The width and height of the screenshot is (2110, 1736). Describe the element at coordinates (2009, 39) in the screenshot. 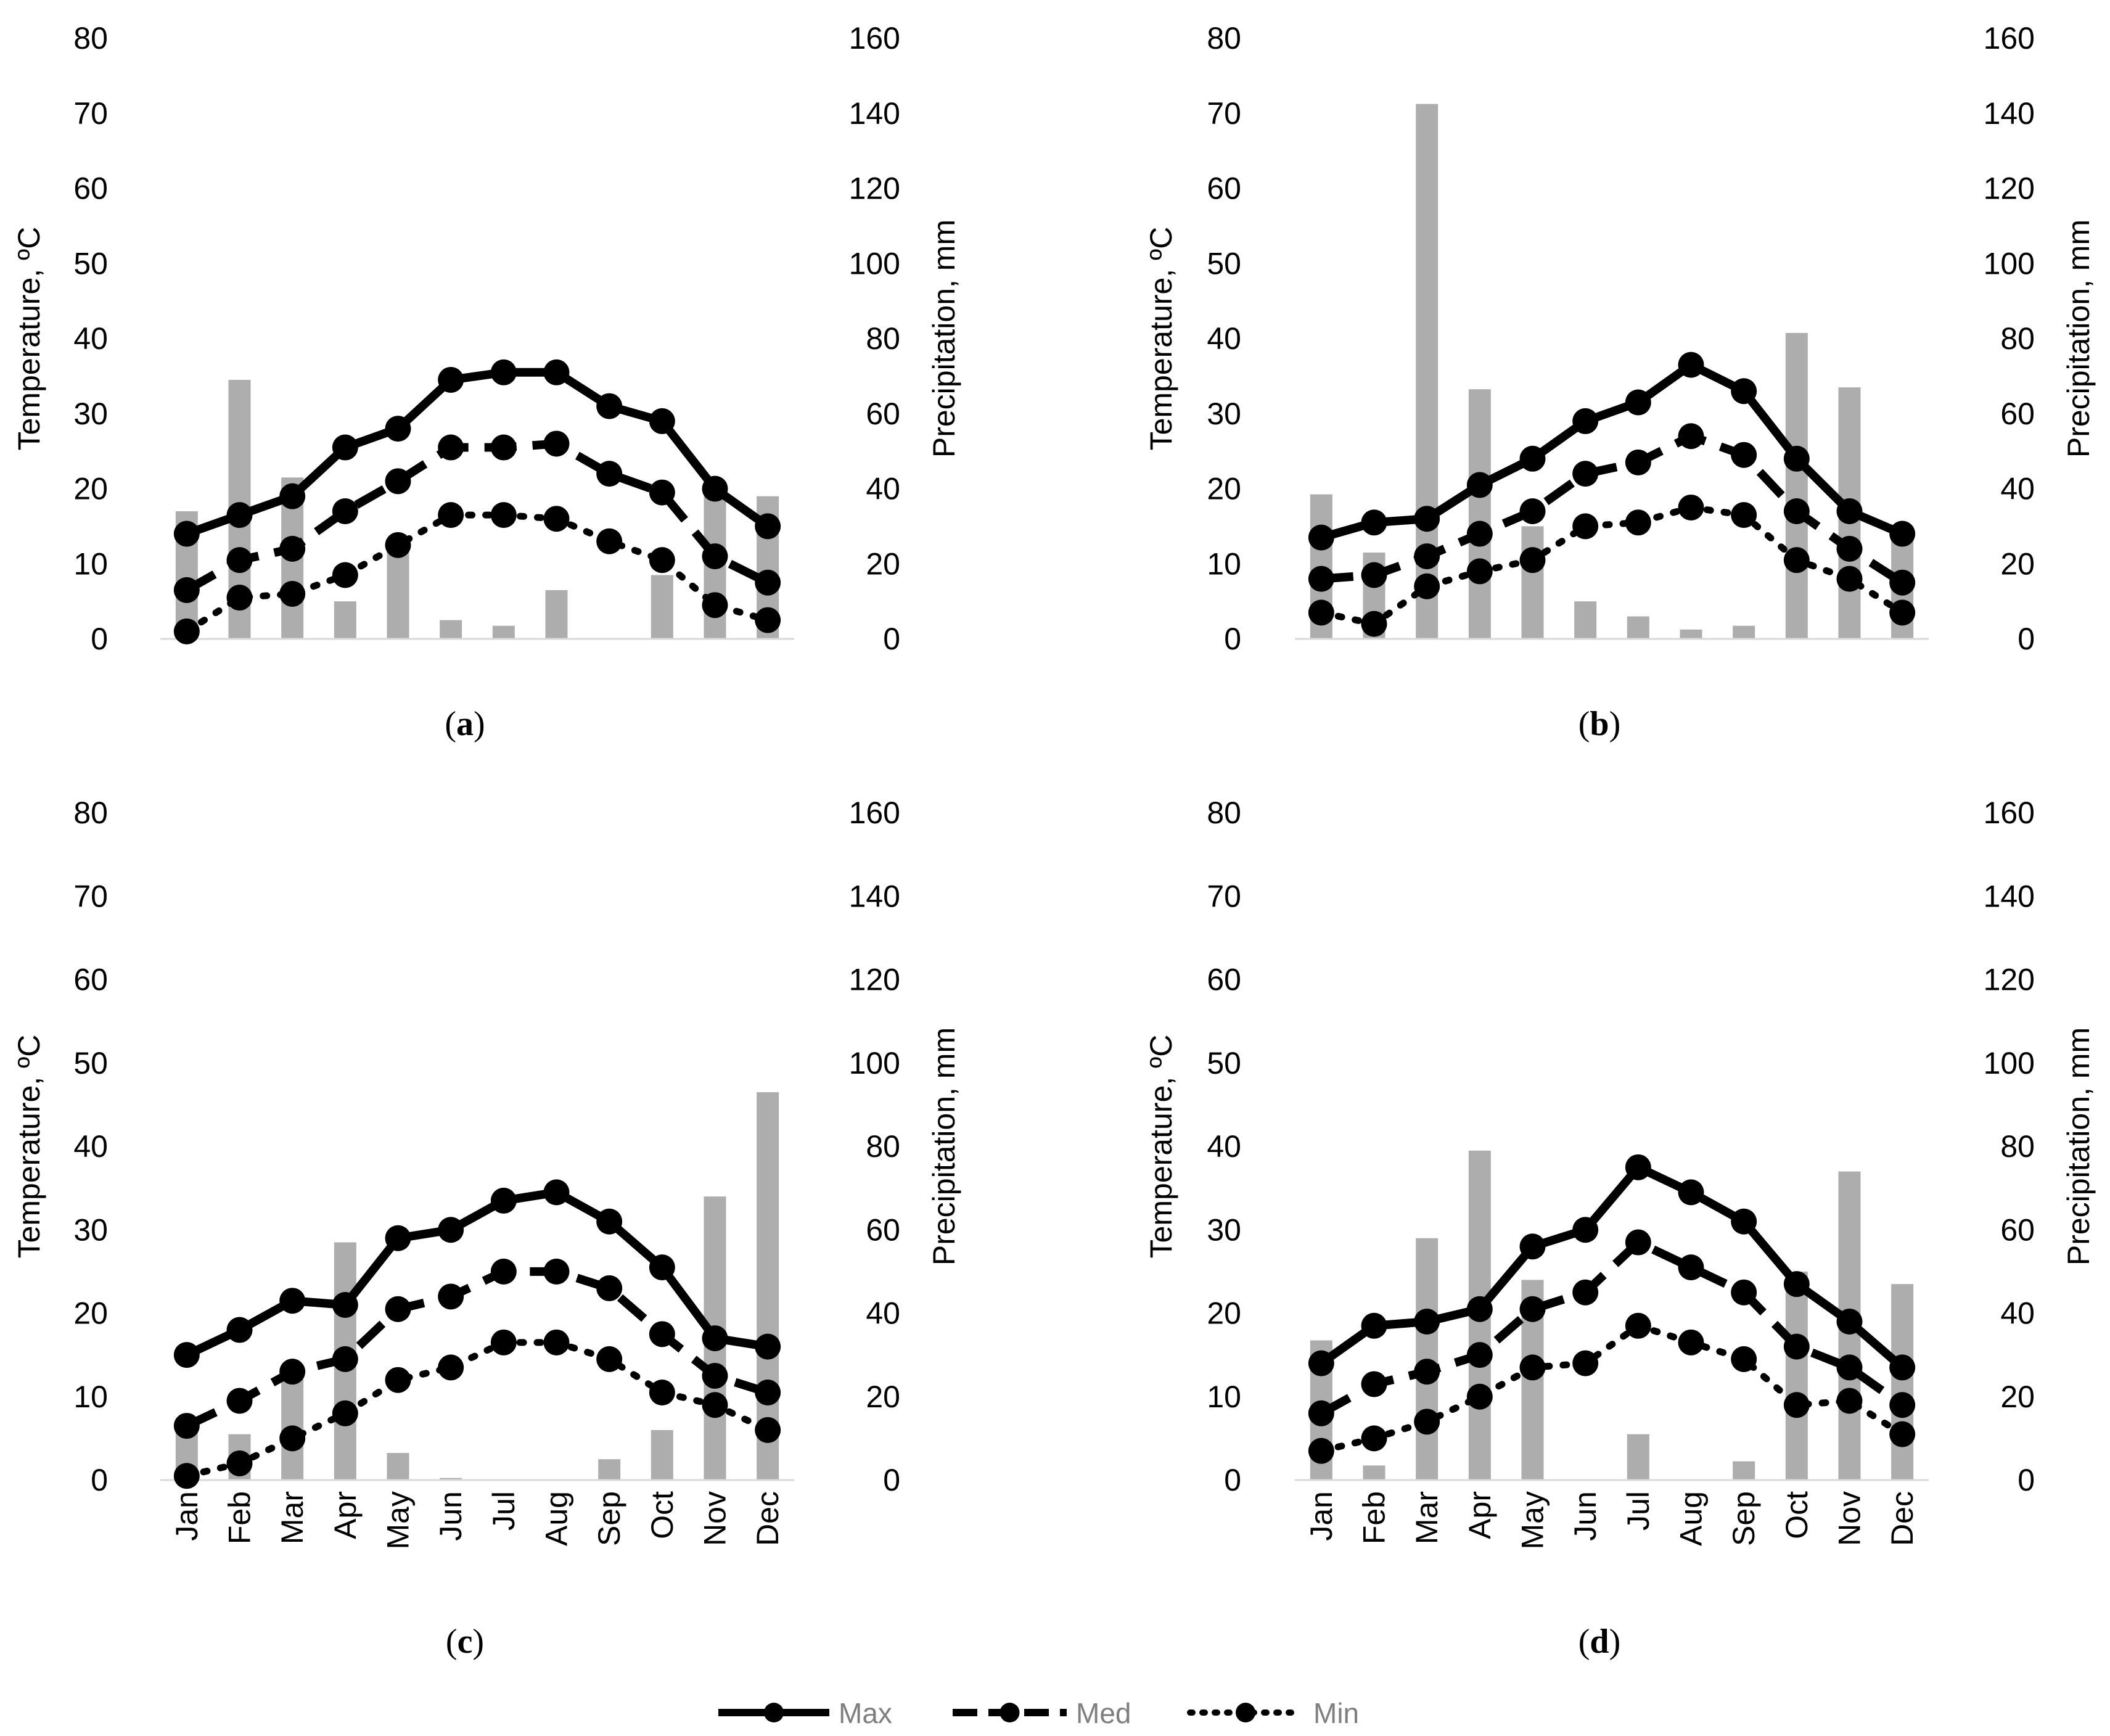

I see `y2tick-label: 160` at that location.